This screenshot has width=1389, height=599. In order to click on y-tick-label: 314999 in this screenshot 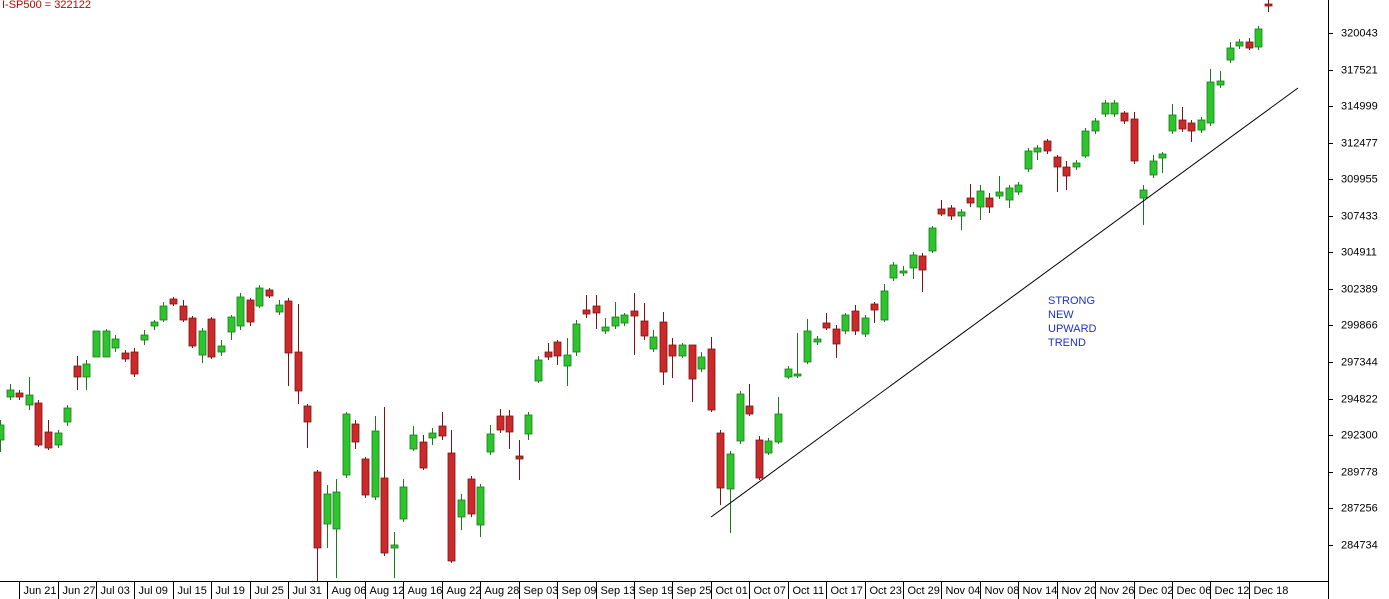, I will do `click(1359, 106)`.